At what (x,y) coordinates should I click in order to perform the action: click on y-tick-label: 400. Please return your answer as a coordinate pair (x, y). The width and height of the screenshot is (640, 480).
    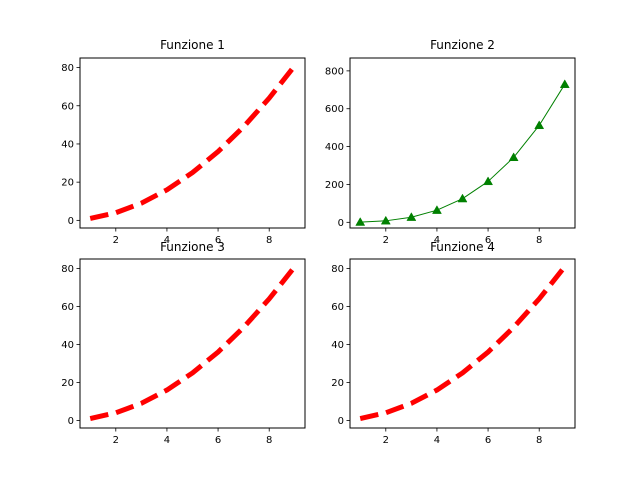
    Looking at the image, I should click on (334, 147).